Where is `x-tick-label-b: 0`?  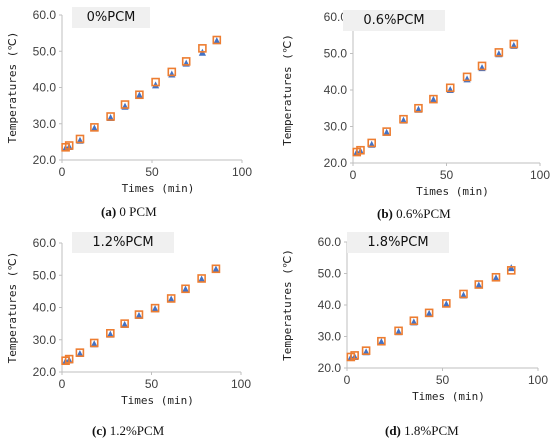 x-tick-label-b: 0 is located at coordinates (353, 175).